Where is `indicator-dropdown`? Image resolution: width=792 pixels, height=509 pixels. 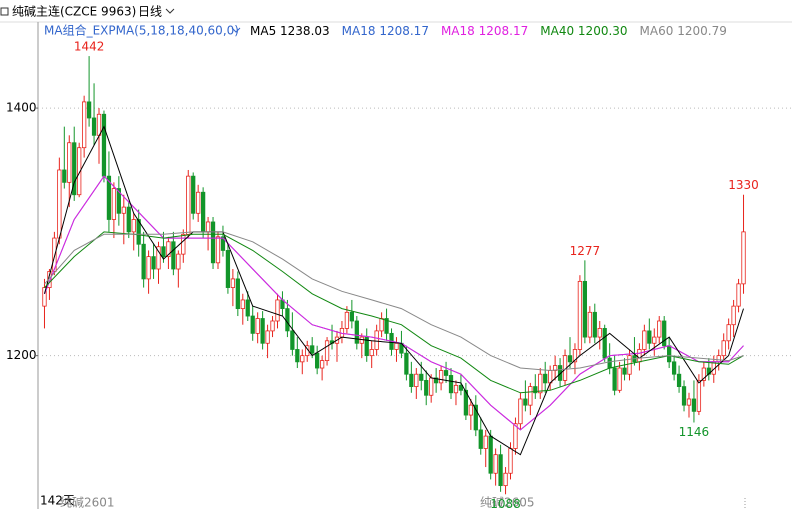
indicator-dropdown is located at coordinates (236, 30).